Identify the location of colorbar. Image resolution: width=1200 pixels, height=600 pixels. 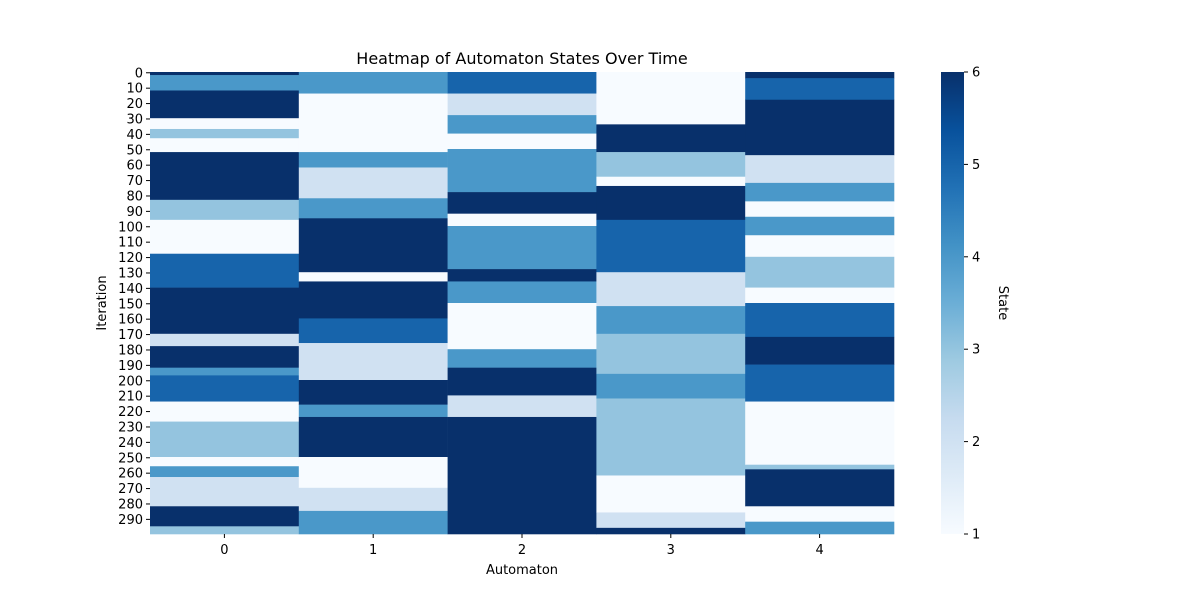
(952, 303).